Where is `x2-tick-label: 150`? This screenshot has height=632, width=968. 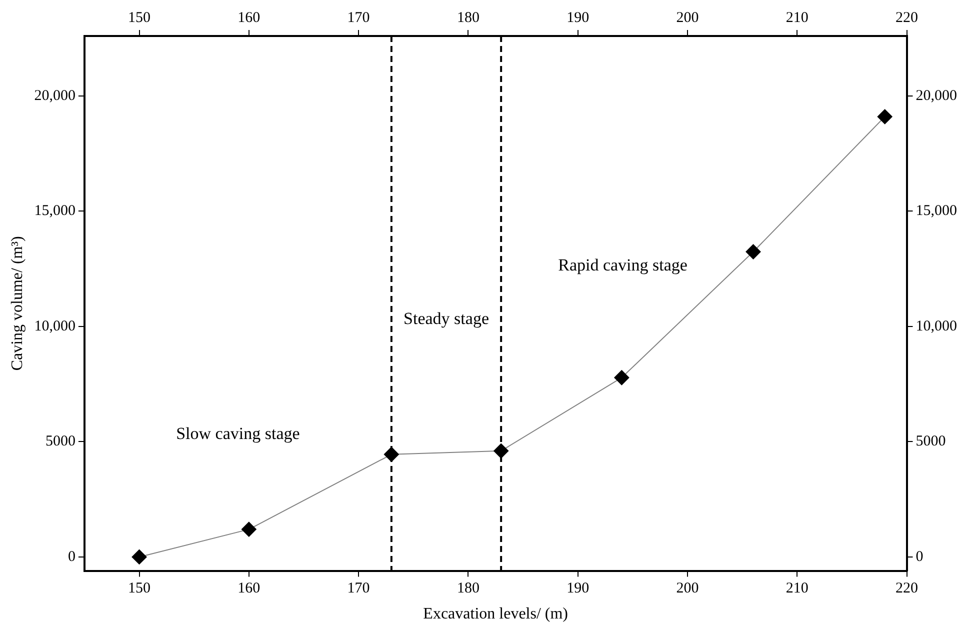
x2-tick-label: 150 is located at coordinates (139, 18).